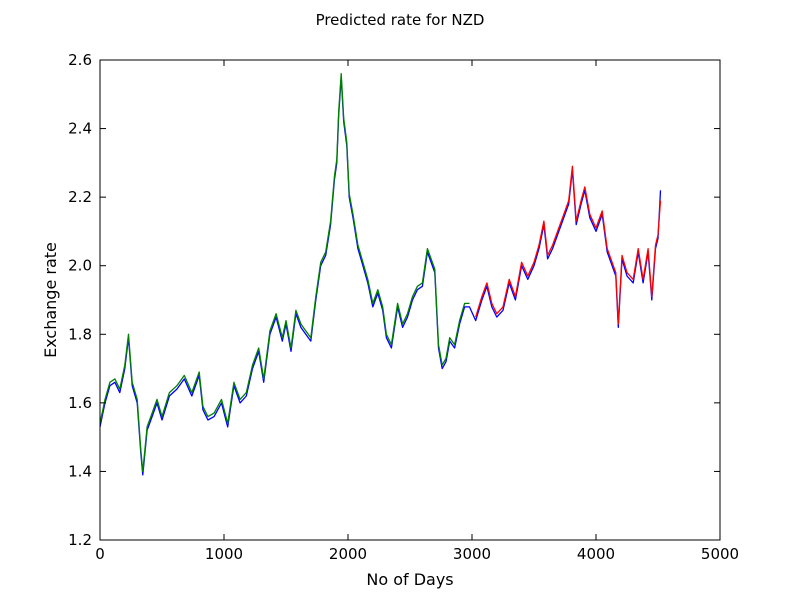 The height and width of the screenshot is (604, 800). Describe the element at coordinates (80, 197) in the screenshot. I see `y-tick-label: 2.2` at that location.